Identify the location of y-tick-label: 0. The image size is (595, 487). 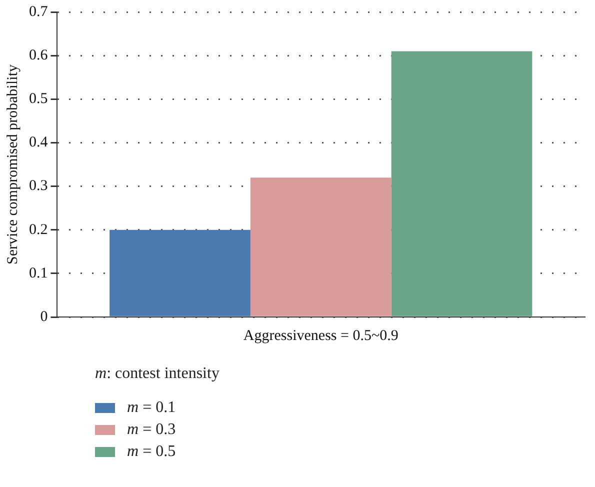
(44, 316).